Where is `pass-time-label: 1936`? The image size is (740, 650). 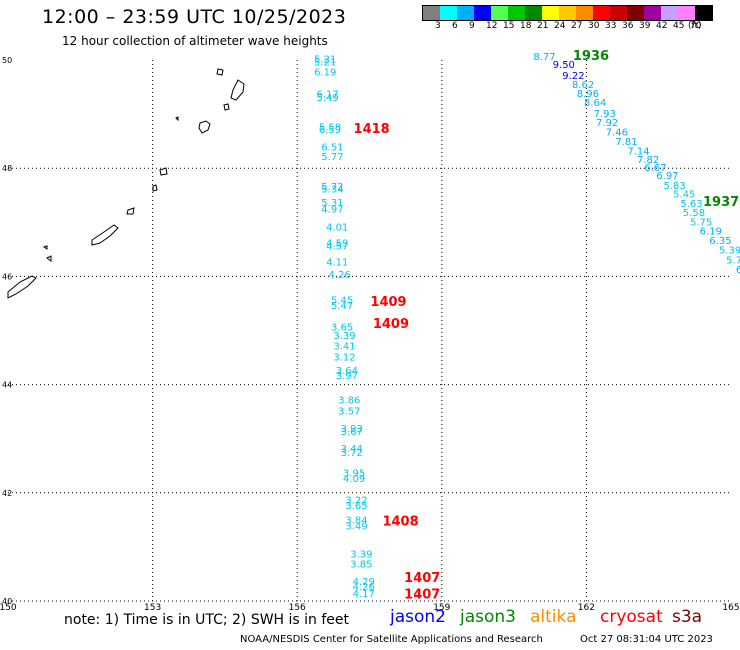
pass-time-label: 1936 is located at coordinates (591, 56).